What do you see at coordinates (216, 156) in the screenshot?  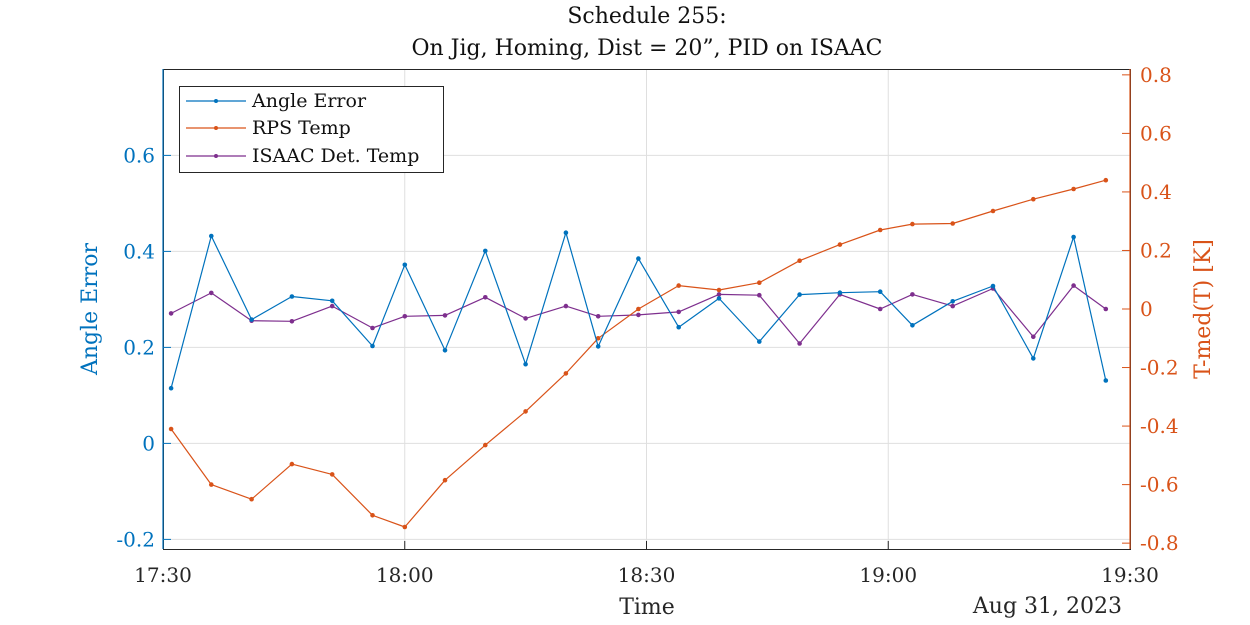 I see `legend-marker-isaac-det-temp` at bounding box center [216, 156].